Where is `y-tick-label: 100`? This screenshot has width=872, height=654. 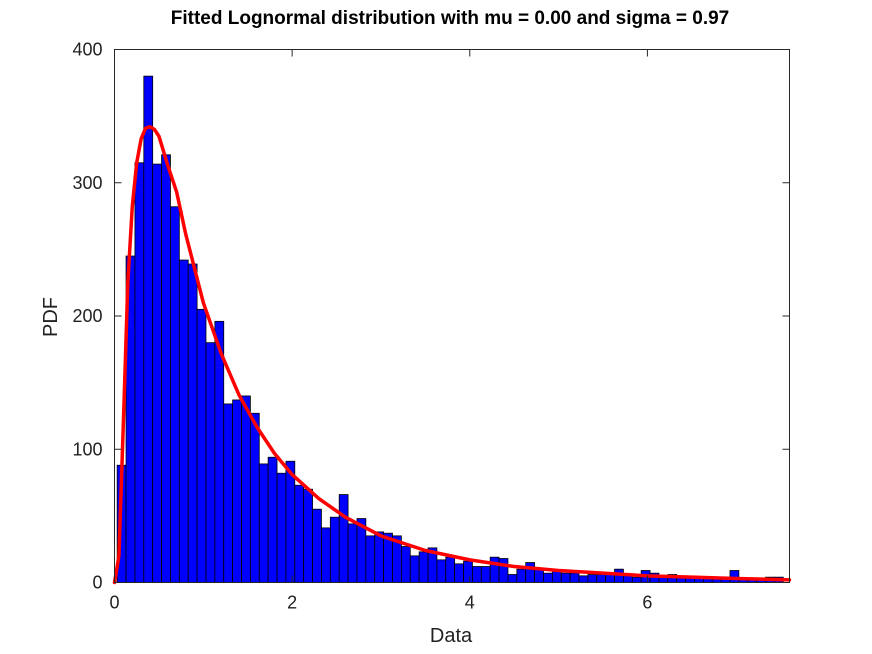
y-tick-label: 100 is located at coordinates (87, 449).